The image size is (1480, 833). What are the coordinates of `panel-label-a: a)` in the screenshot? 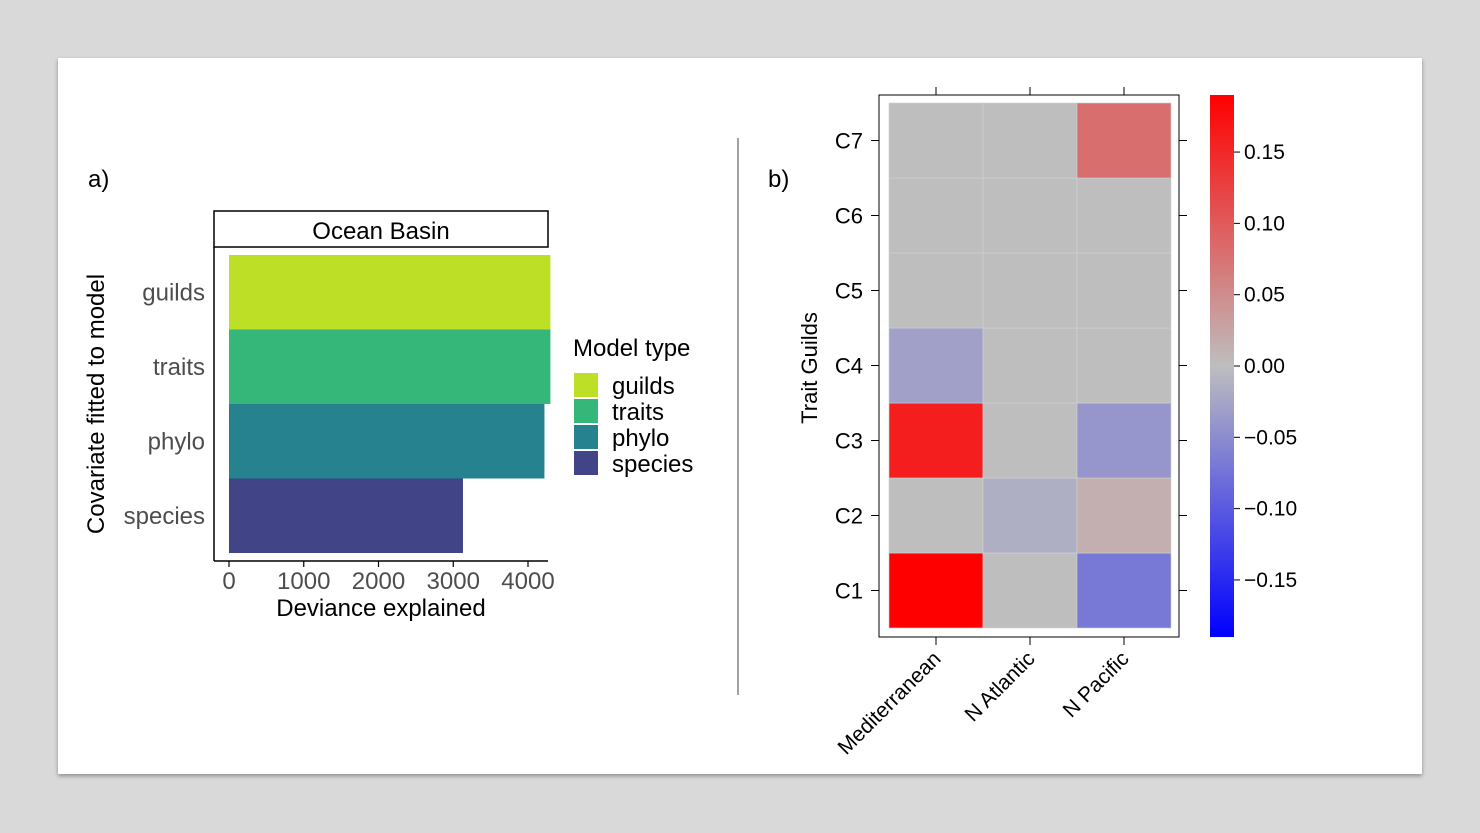 It's located at (98, 179).